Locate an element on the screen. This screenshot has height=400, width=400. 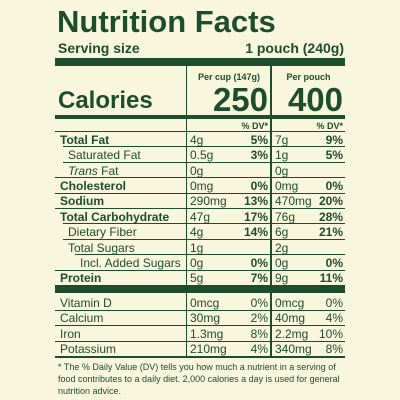
daily-value: 21% is located at coordinates (330, 232).